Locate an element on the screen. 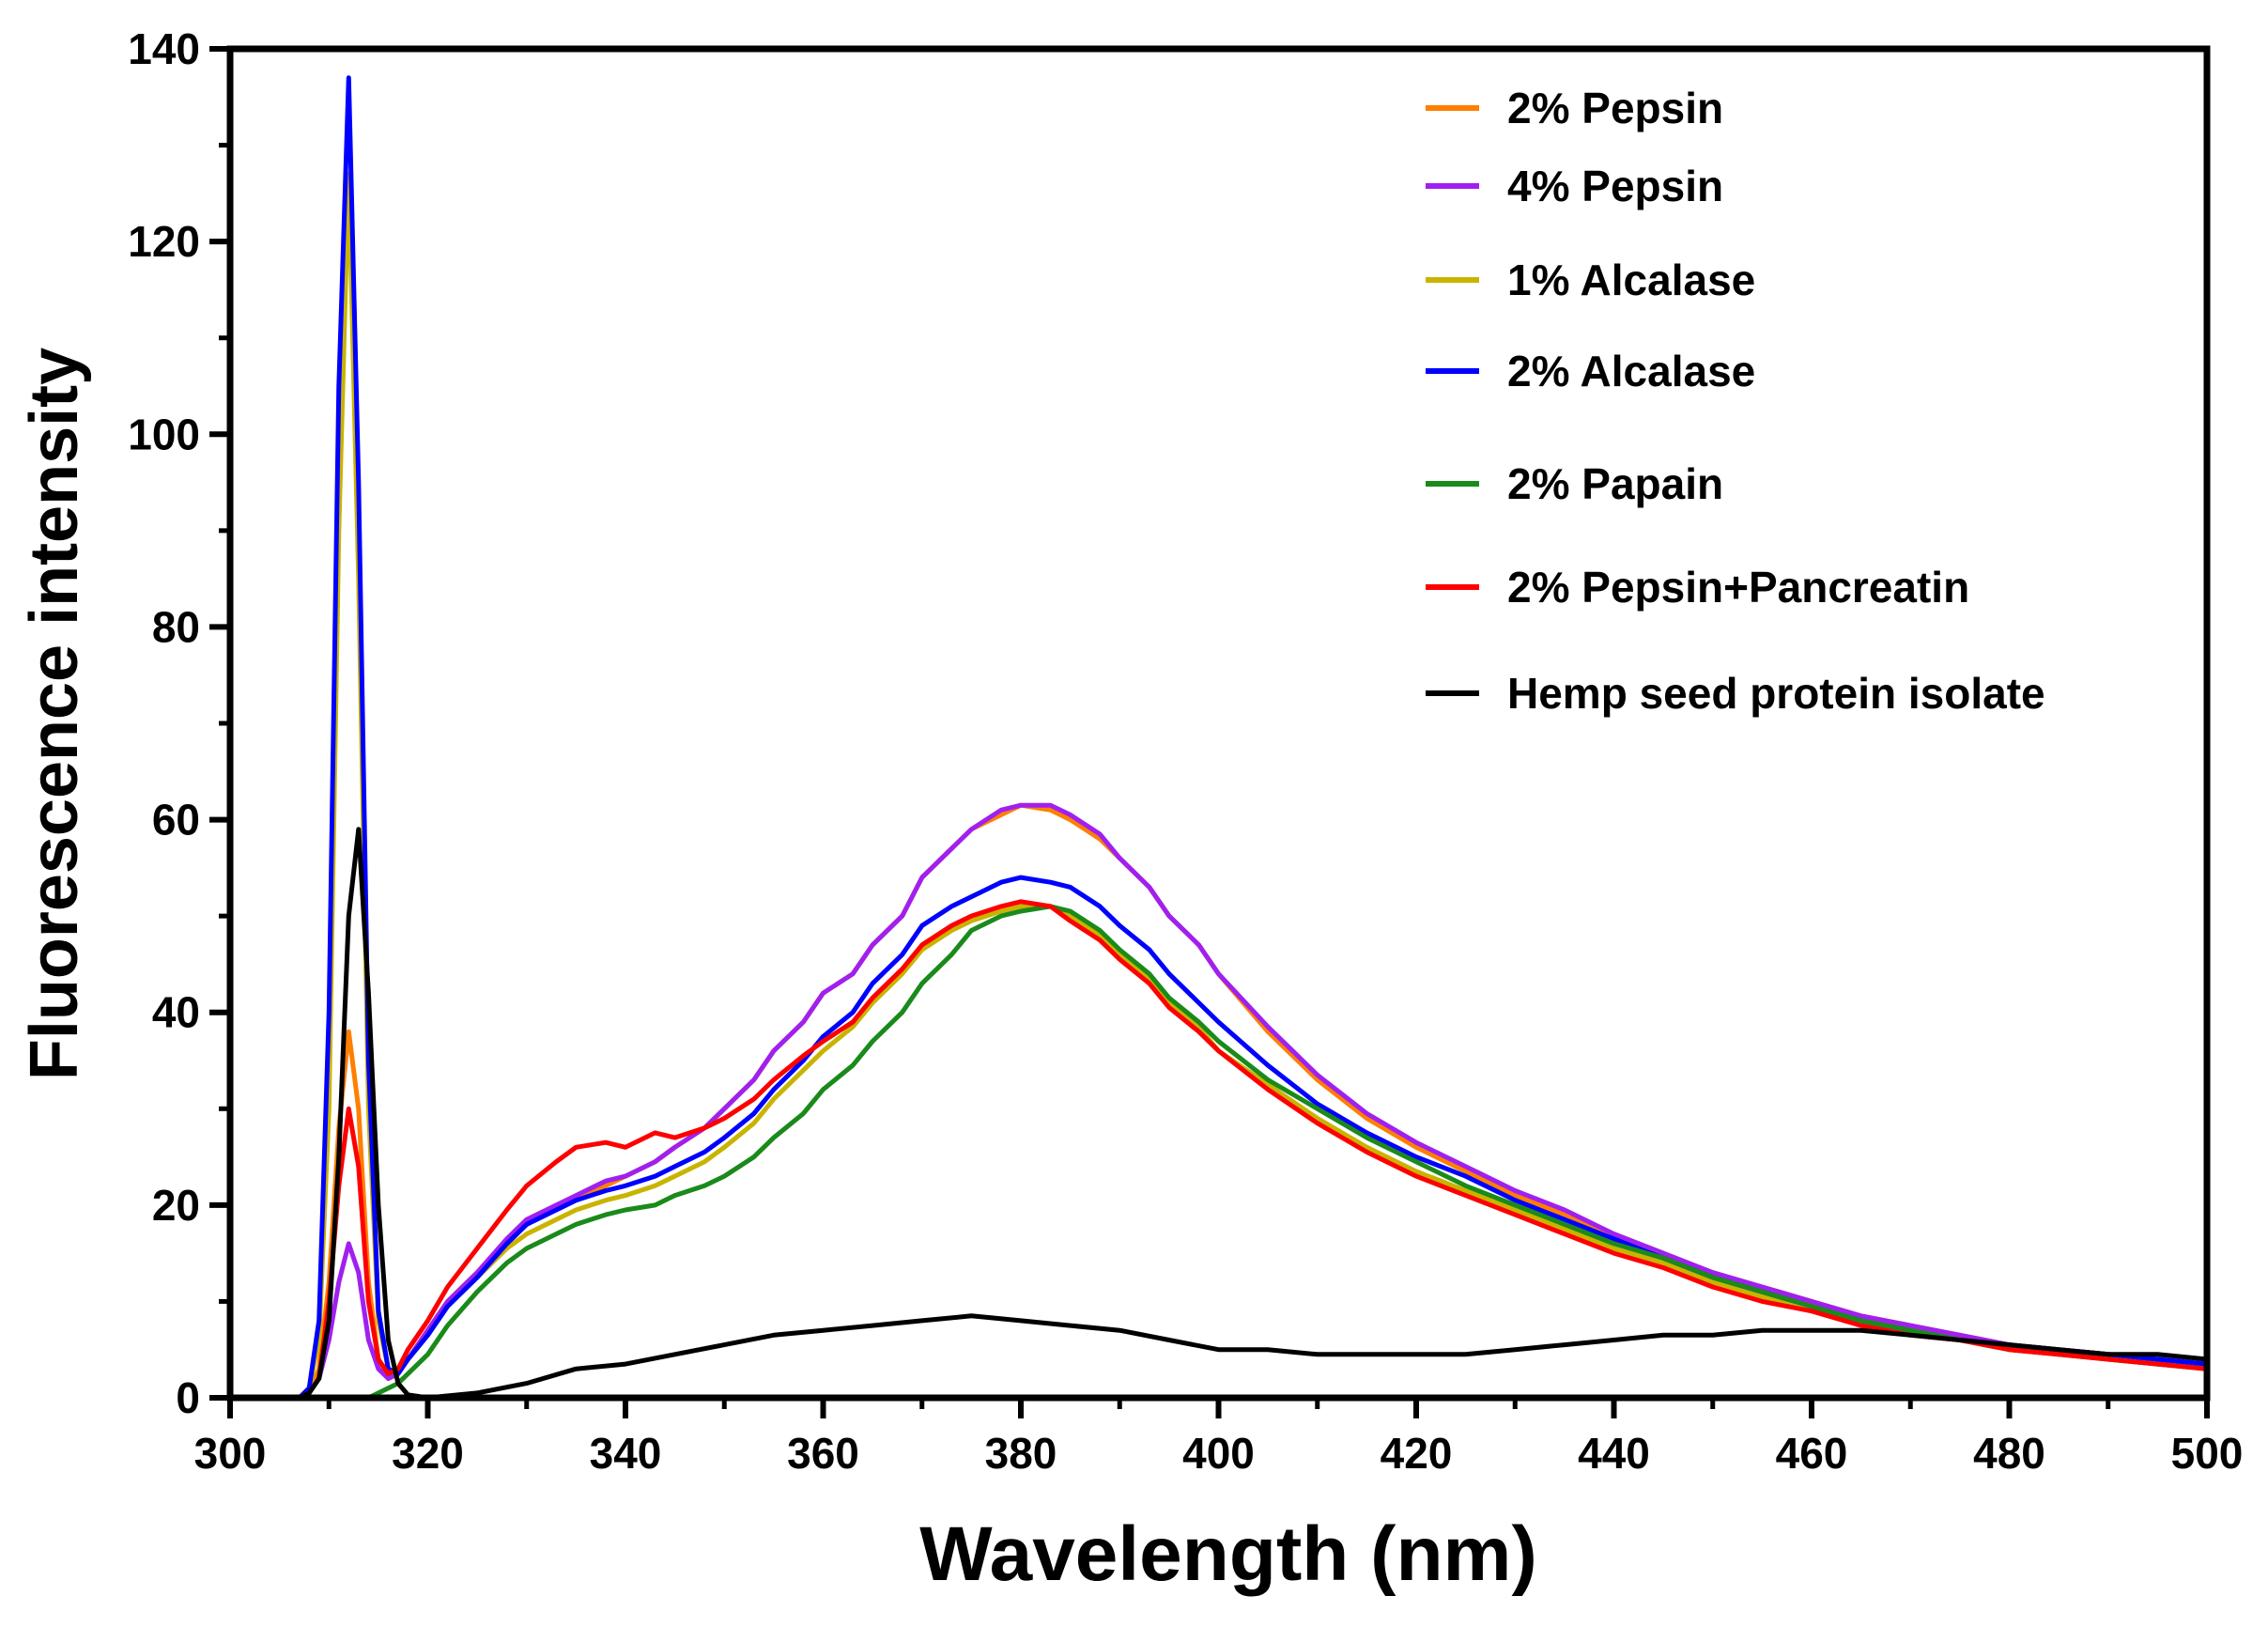  legend-label: 1% Alcalase is located at coordinates (1631, 280).